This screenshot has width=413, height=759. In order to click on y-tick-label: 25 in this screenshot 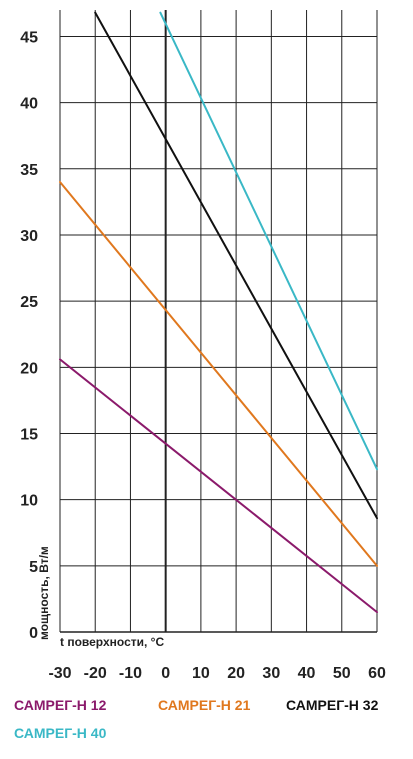, I will do `click(29, 302)`.